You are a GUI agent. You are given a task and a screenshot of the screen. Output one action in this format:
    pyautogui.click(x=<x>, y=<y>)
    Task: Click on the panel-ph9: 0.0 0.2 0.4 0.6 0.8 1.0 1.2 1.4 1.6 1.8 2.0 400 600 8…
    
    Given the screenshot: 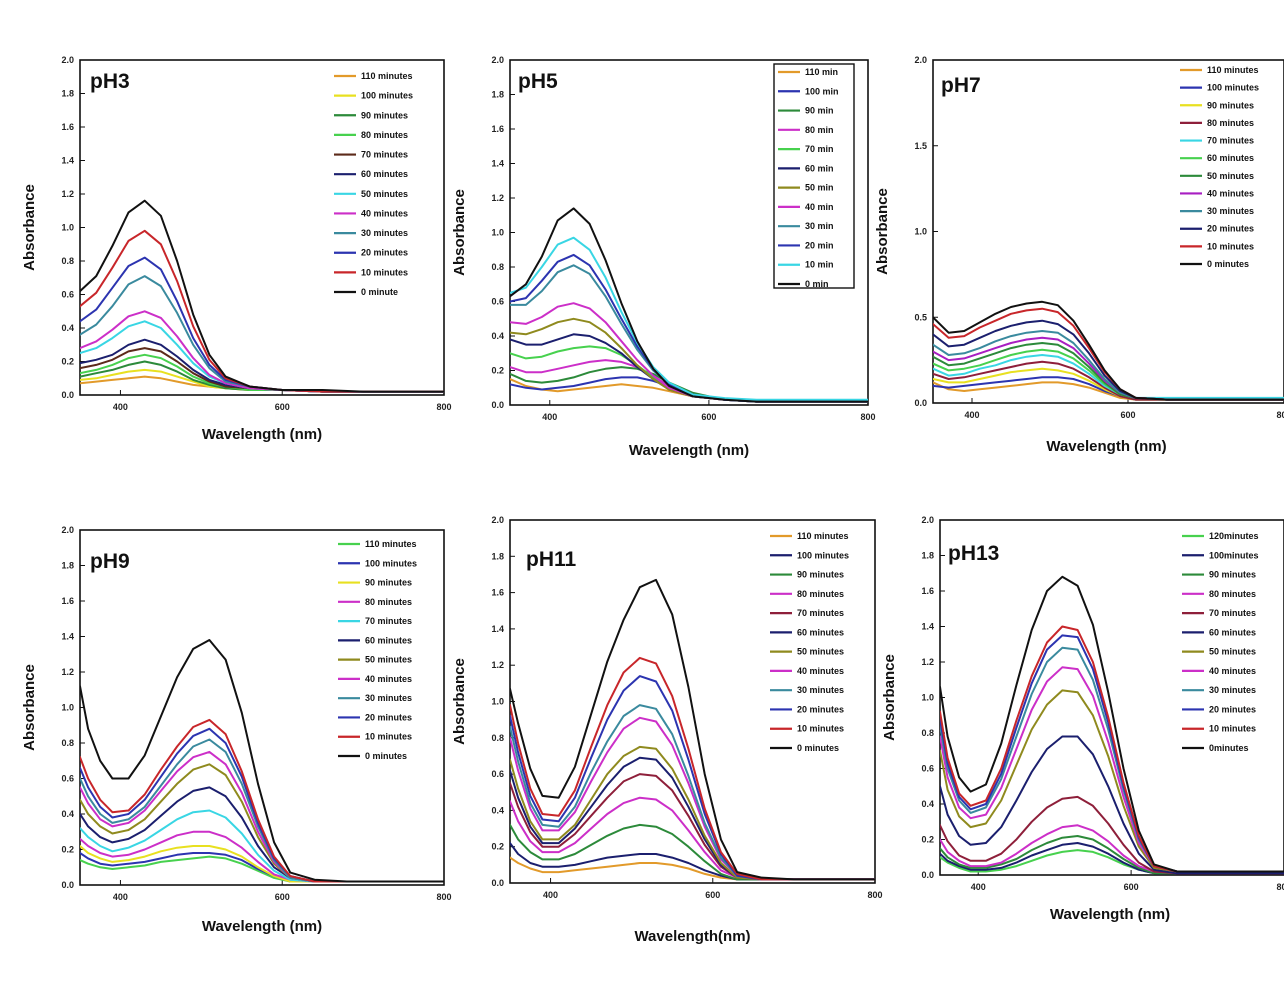 What is the action you would take?
    pyautogui.click(x=236, y=730)
    